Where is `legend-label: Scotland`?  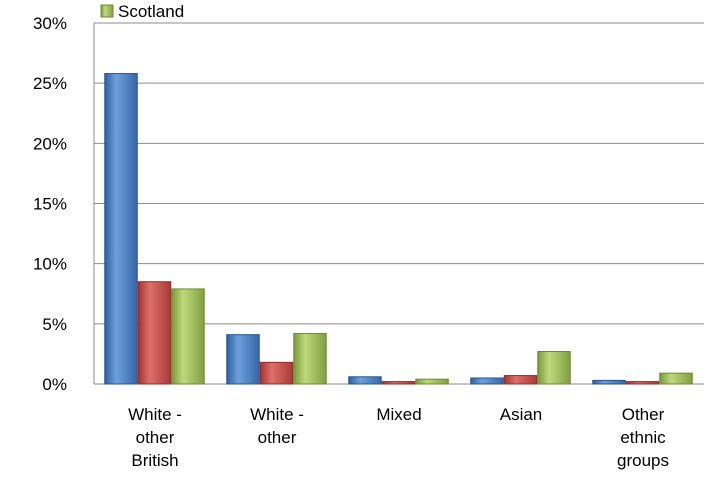 legend-label: Scotland is located at coordinates (151, 11).